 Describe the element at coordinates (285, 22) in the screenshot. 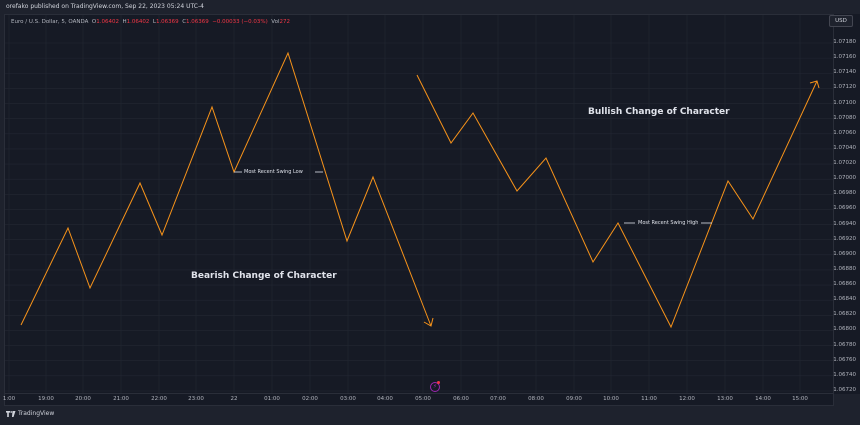

I see `volume-value: 272` at that location.